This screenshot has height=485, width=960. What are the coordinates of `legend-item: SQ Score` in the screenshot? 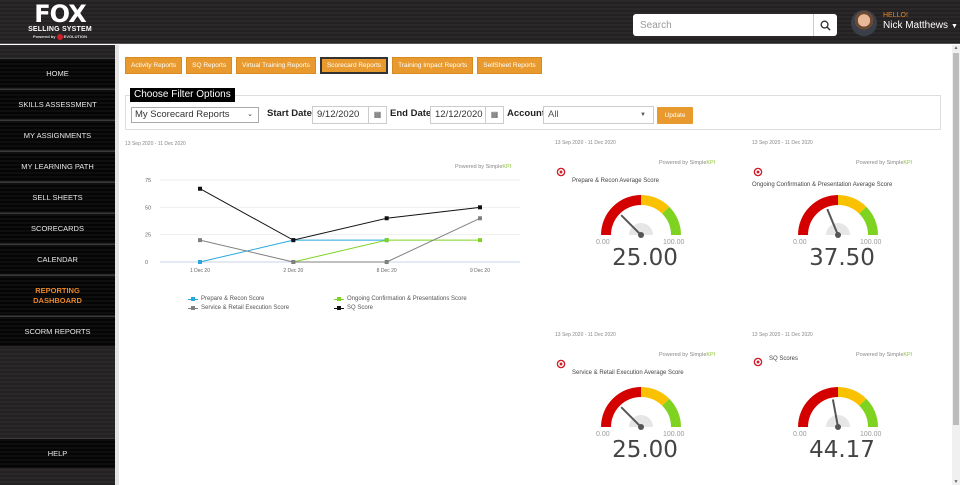 It's located at (353, 308).